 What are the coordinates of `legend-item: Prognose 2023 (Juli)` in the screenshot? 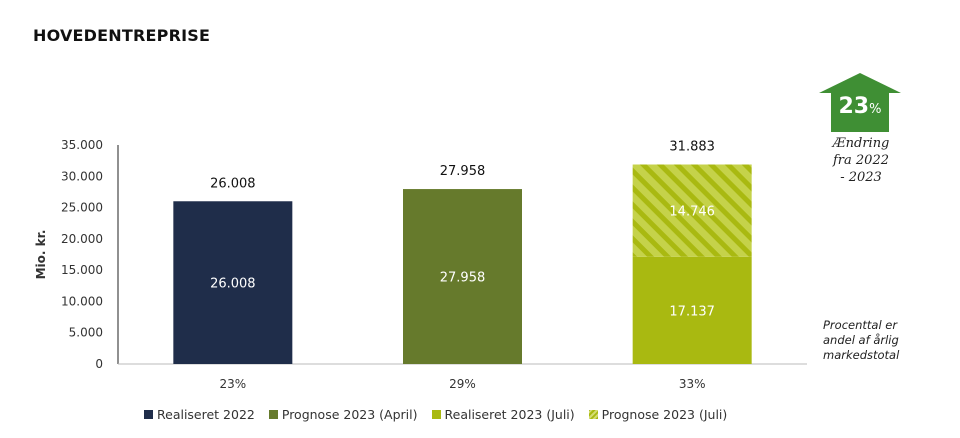 It's located at (658, 414).